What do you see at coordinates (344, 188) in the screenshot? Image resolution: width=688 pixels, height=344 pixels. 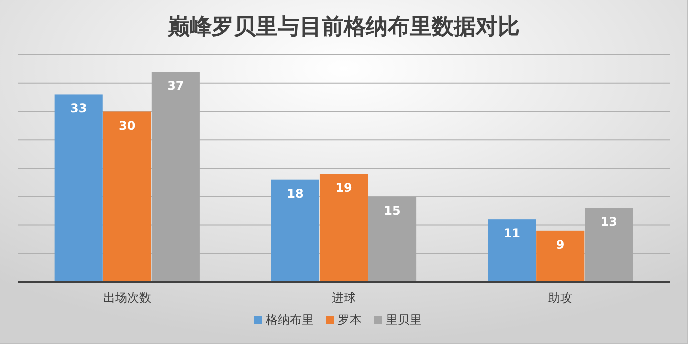 I see `data-label: 19` at bounding box center [344, 188].